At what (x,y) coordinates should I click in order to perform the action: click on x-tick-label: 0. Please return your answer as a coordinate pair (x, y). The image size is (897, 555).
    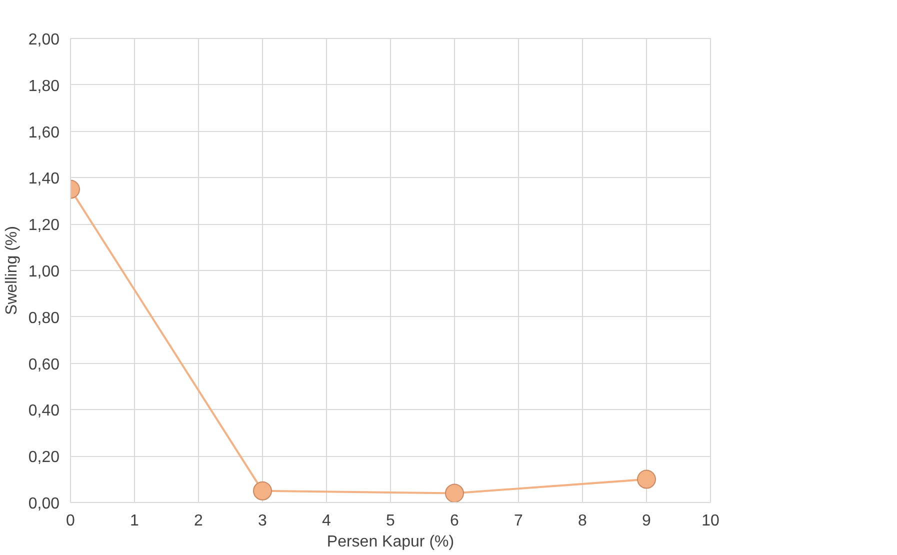
    Looking at the image, I should click on (71, 521).